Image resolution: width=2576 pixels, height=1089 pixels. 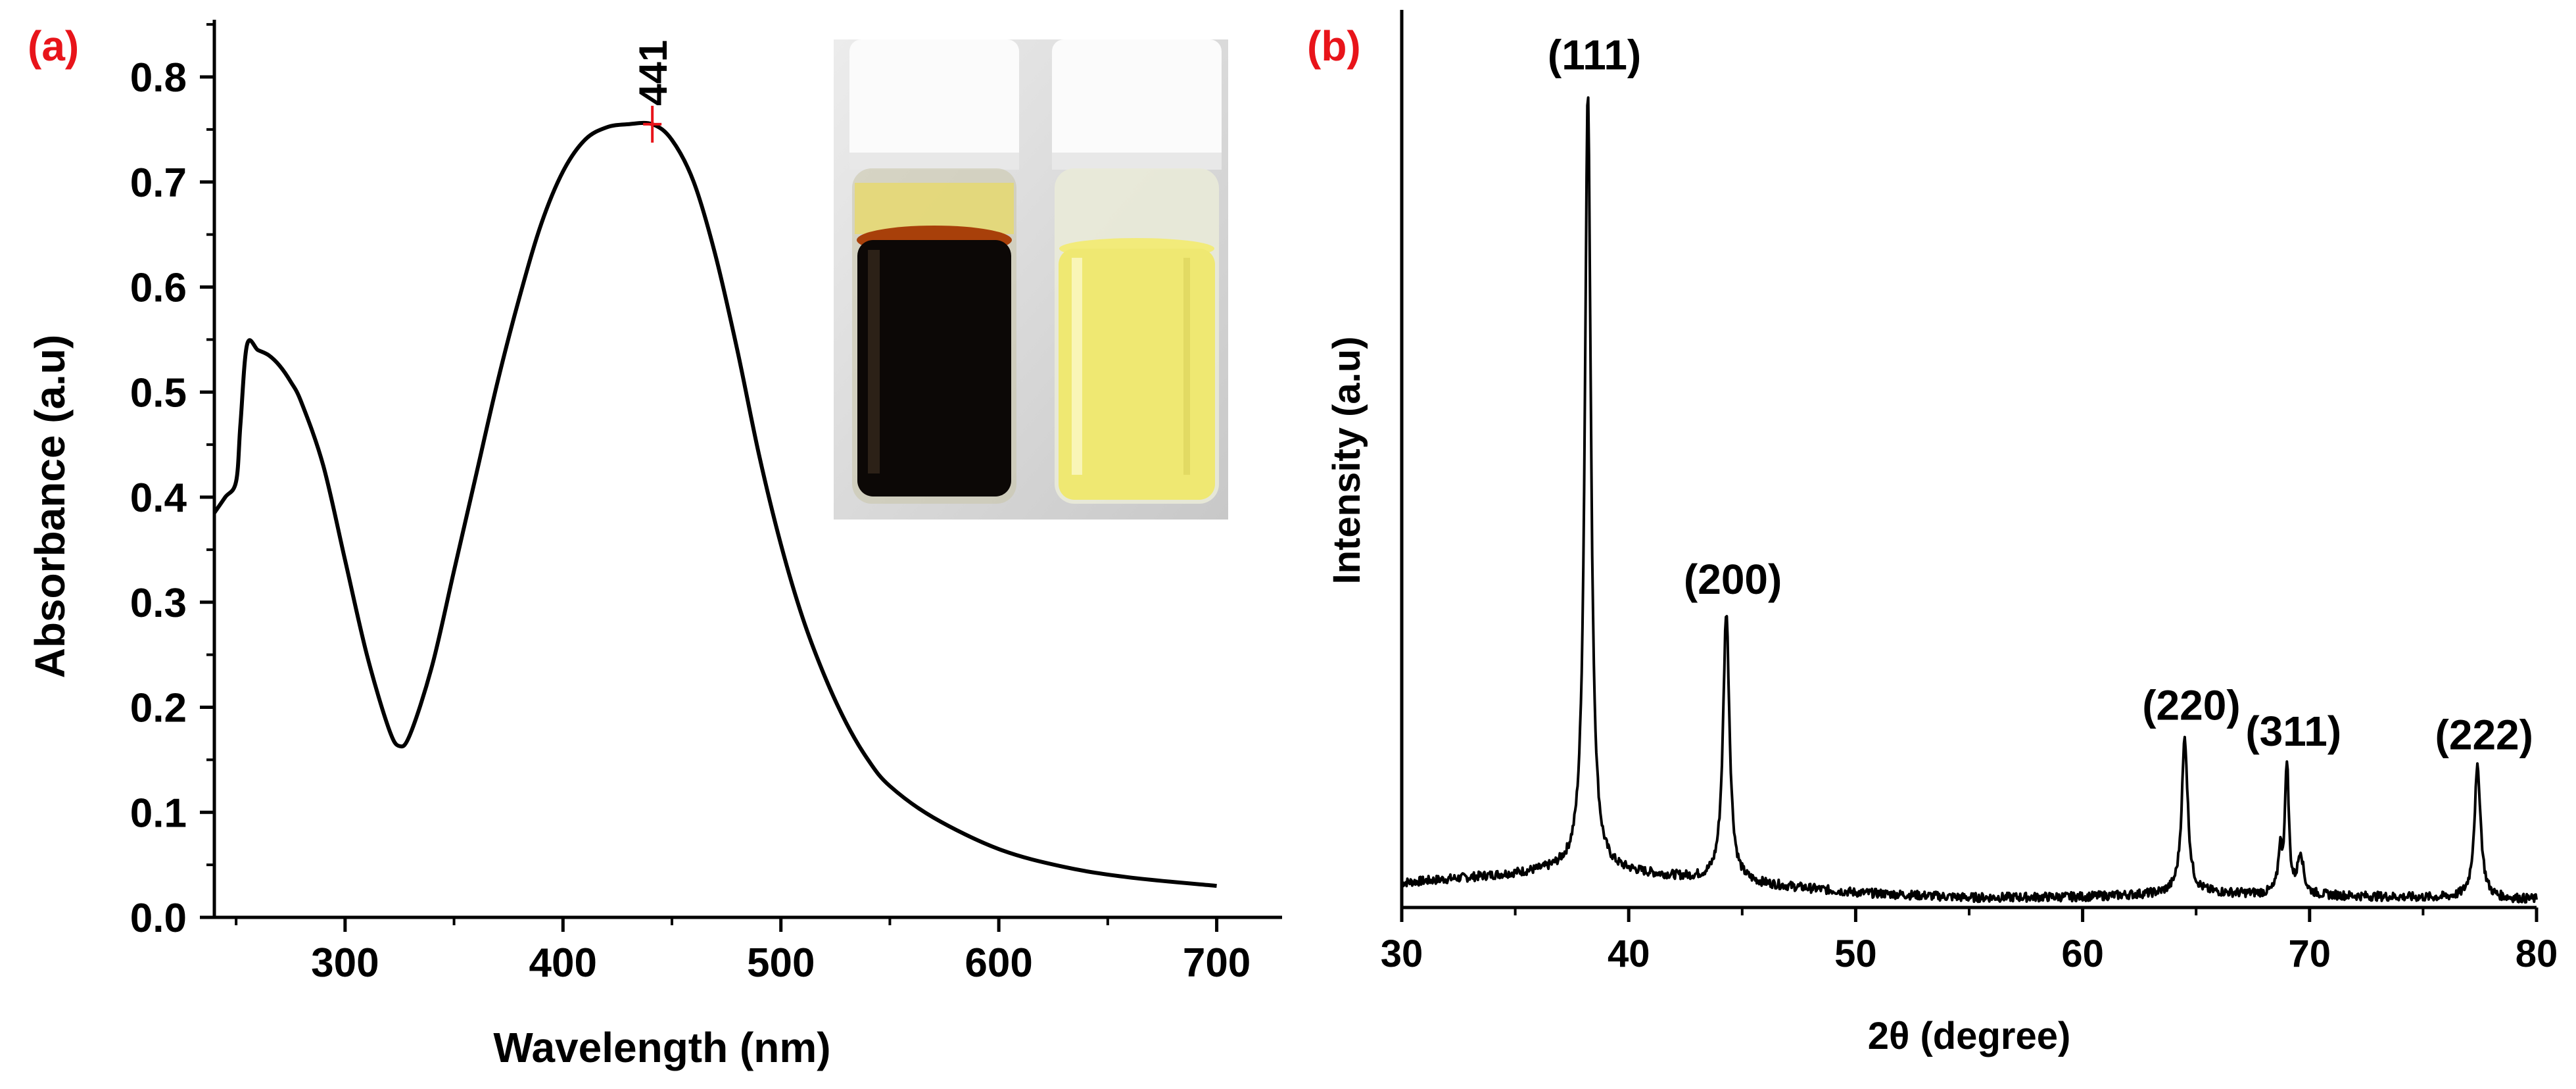 What do you see at coordinates (50, 507) in the screenshot?
I see `y-axis-title-a: Absorbance (a.u)` at bounding box center [50, 507].